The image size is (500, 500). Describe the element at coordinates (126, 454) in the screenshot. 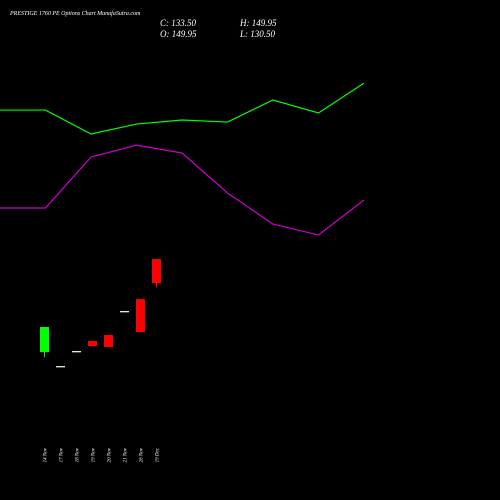

I see `x-tick-label: 21 Nov` at that location.